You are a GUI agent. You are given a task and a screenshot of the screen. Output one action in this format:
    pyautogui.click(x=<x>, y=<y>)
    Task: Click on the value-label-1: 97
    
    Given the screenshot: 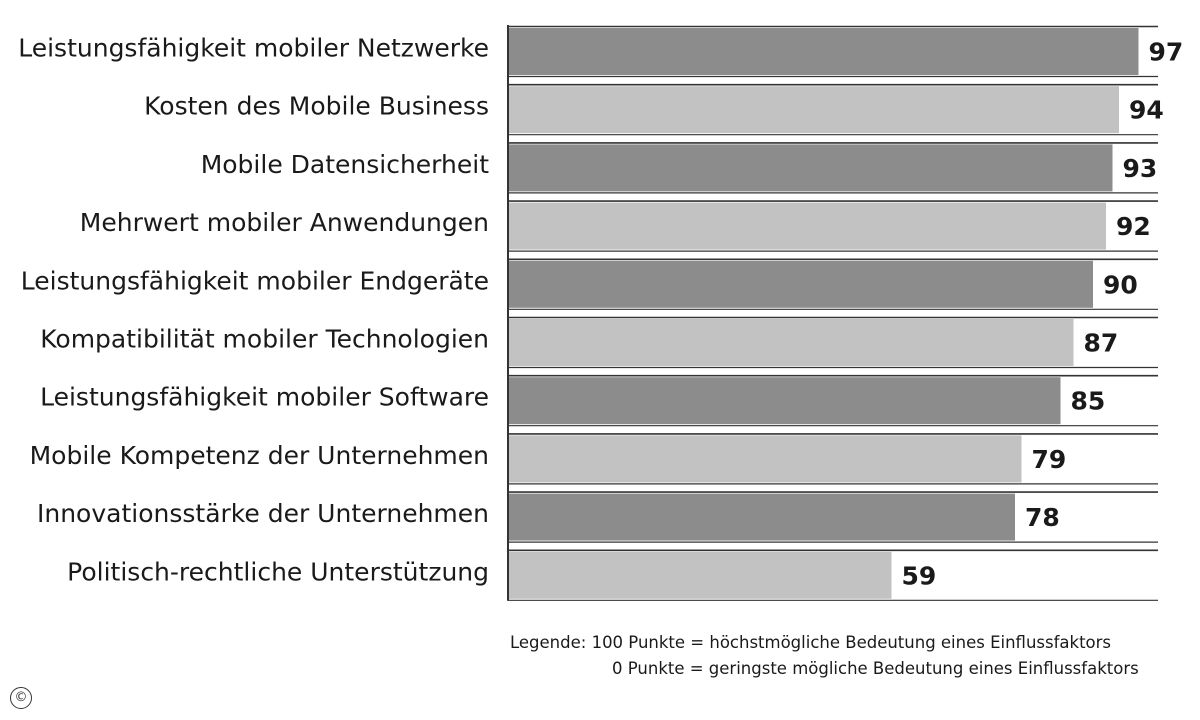 What is the action you would take?
    pyautogui.click(x=1166, y=52)
    